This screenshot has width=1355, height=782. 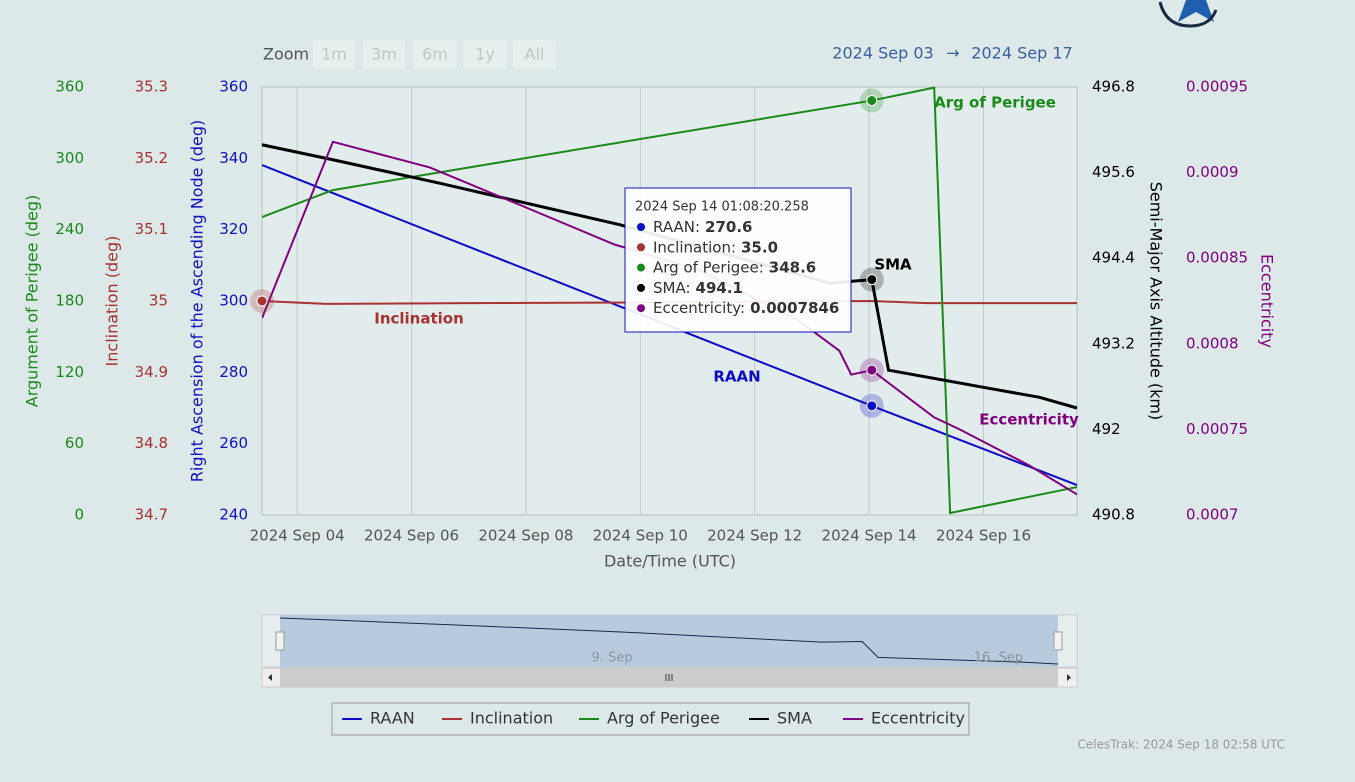 I want to click on tooltip-row-value: 348.6, so click(x=792, y=267).